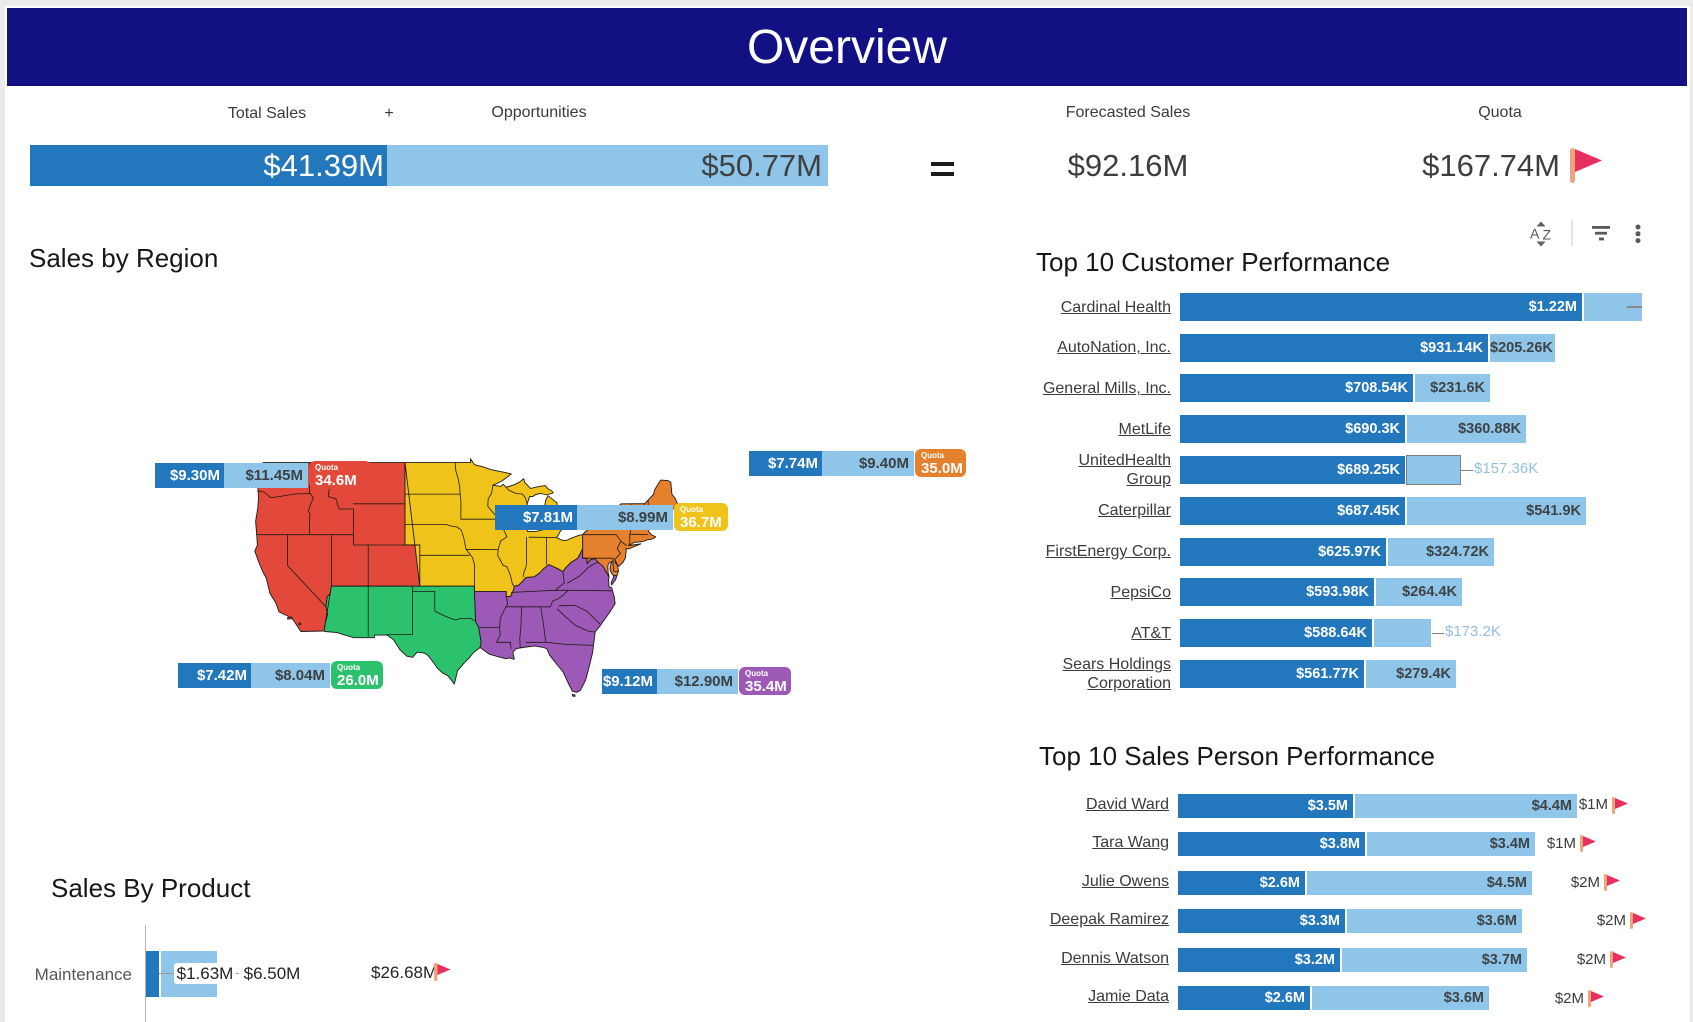  Describe the element at coordinates (1535, 234) in the screenshot. I see `svg-text: A` at that location.